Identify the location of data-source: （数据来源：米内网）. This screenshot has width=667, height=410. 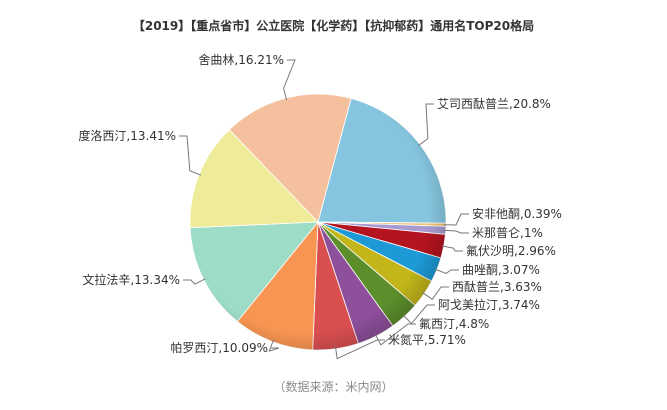
(333, 387).